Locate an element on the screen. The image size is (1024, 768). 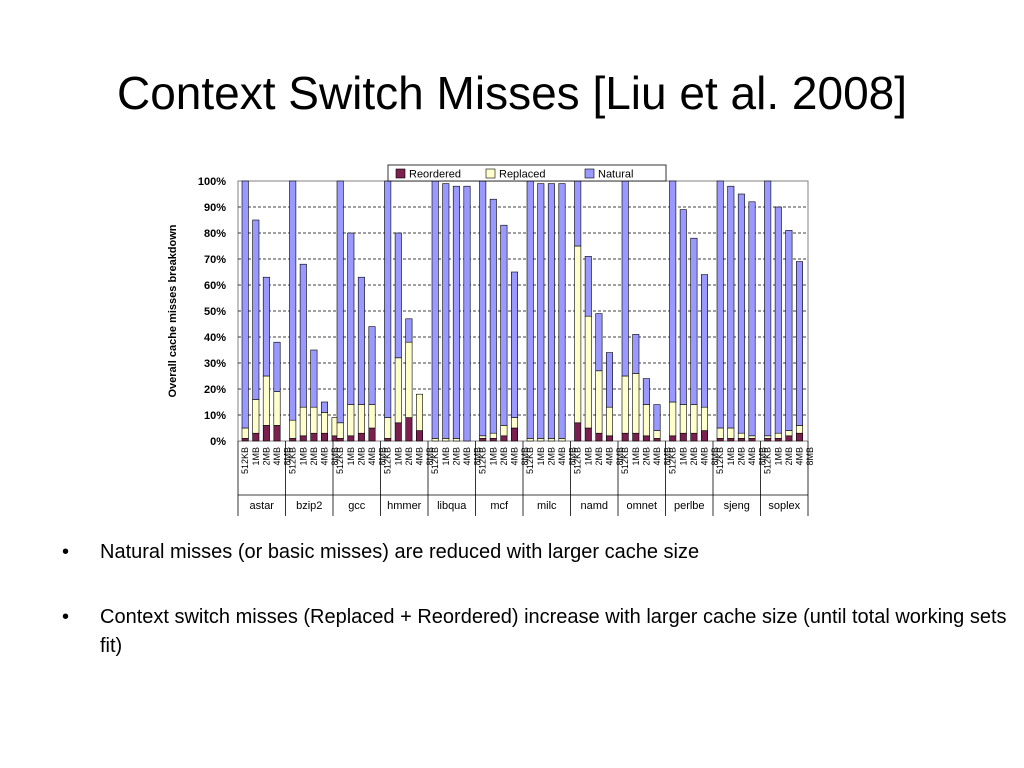
benchmark-label: omnet is located at coordinates (641, 506).